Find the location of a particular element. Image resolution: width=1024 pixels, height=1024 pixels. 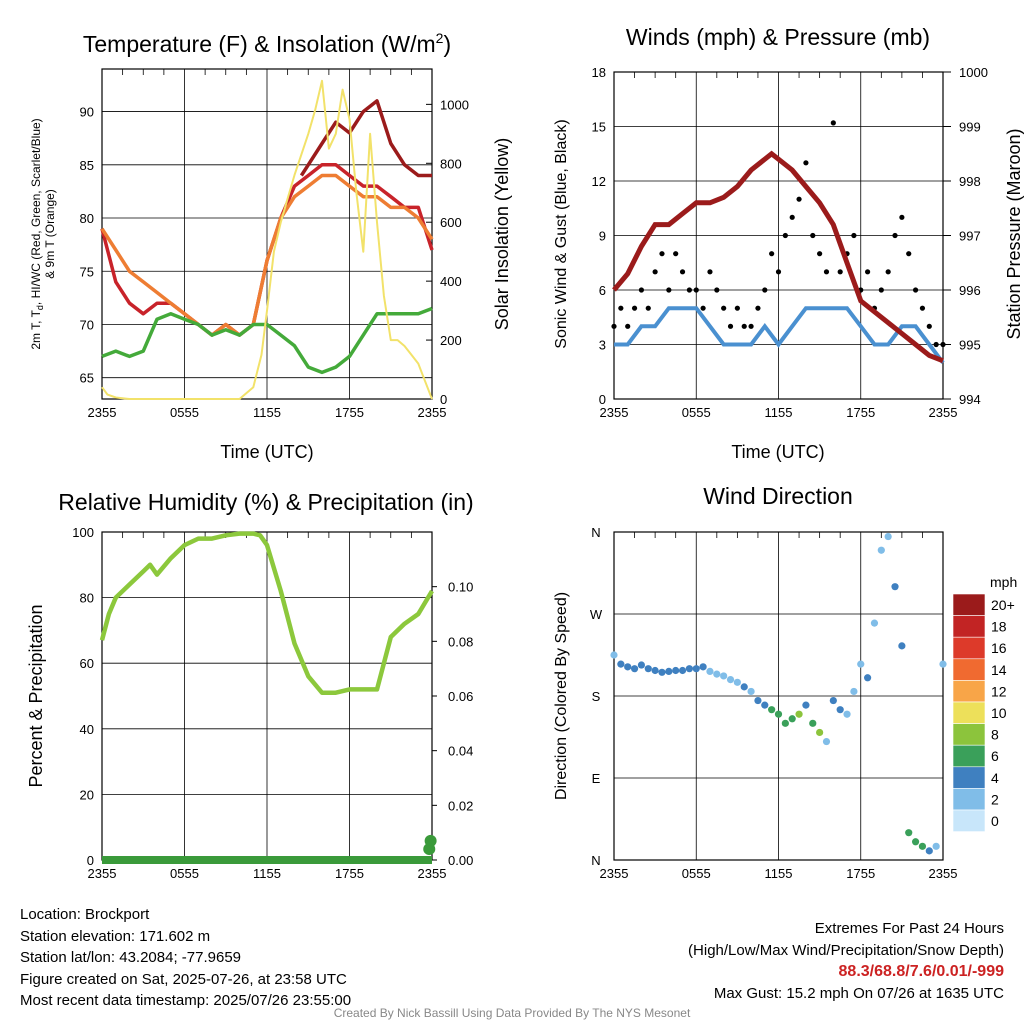

y-right-tick-label: 0.06 is located at coordinates (460, 696).